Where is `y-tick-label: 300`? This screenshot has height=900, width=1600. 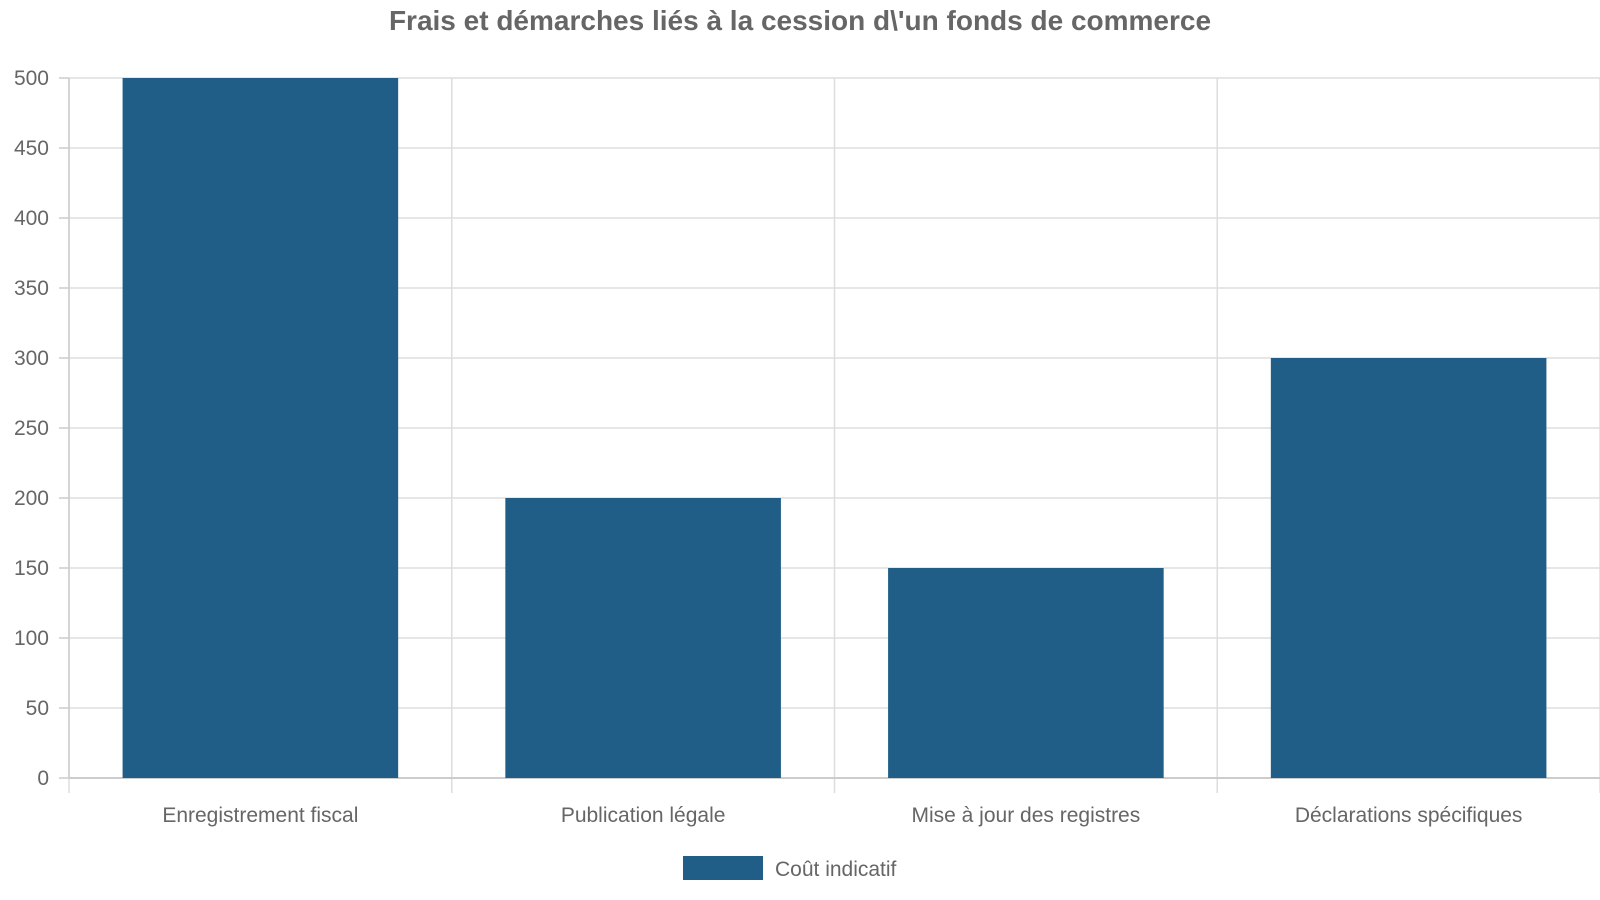
y-tick-label: 300 is located at coordinates (31, 358).